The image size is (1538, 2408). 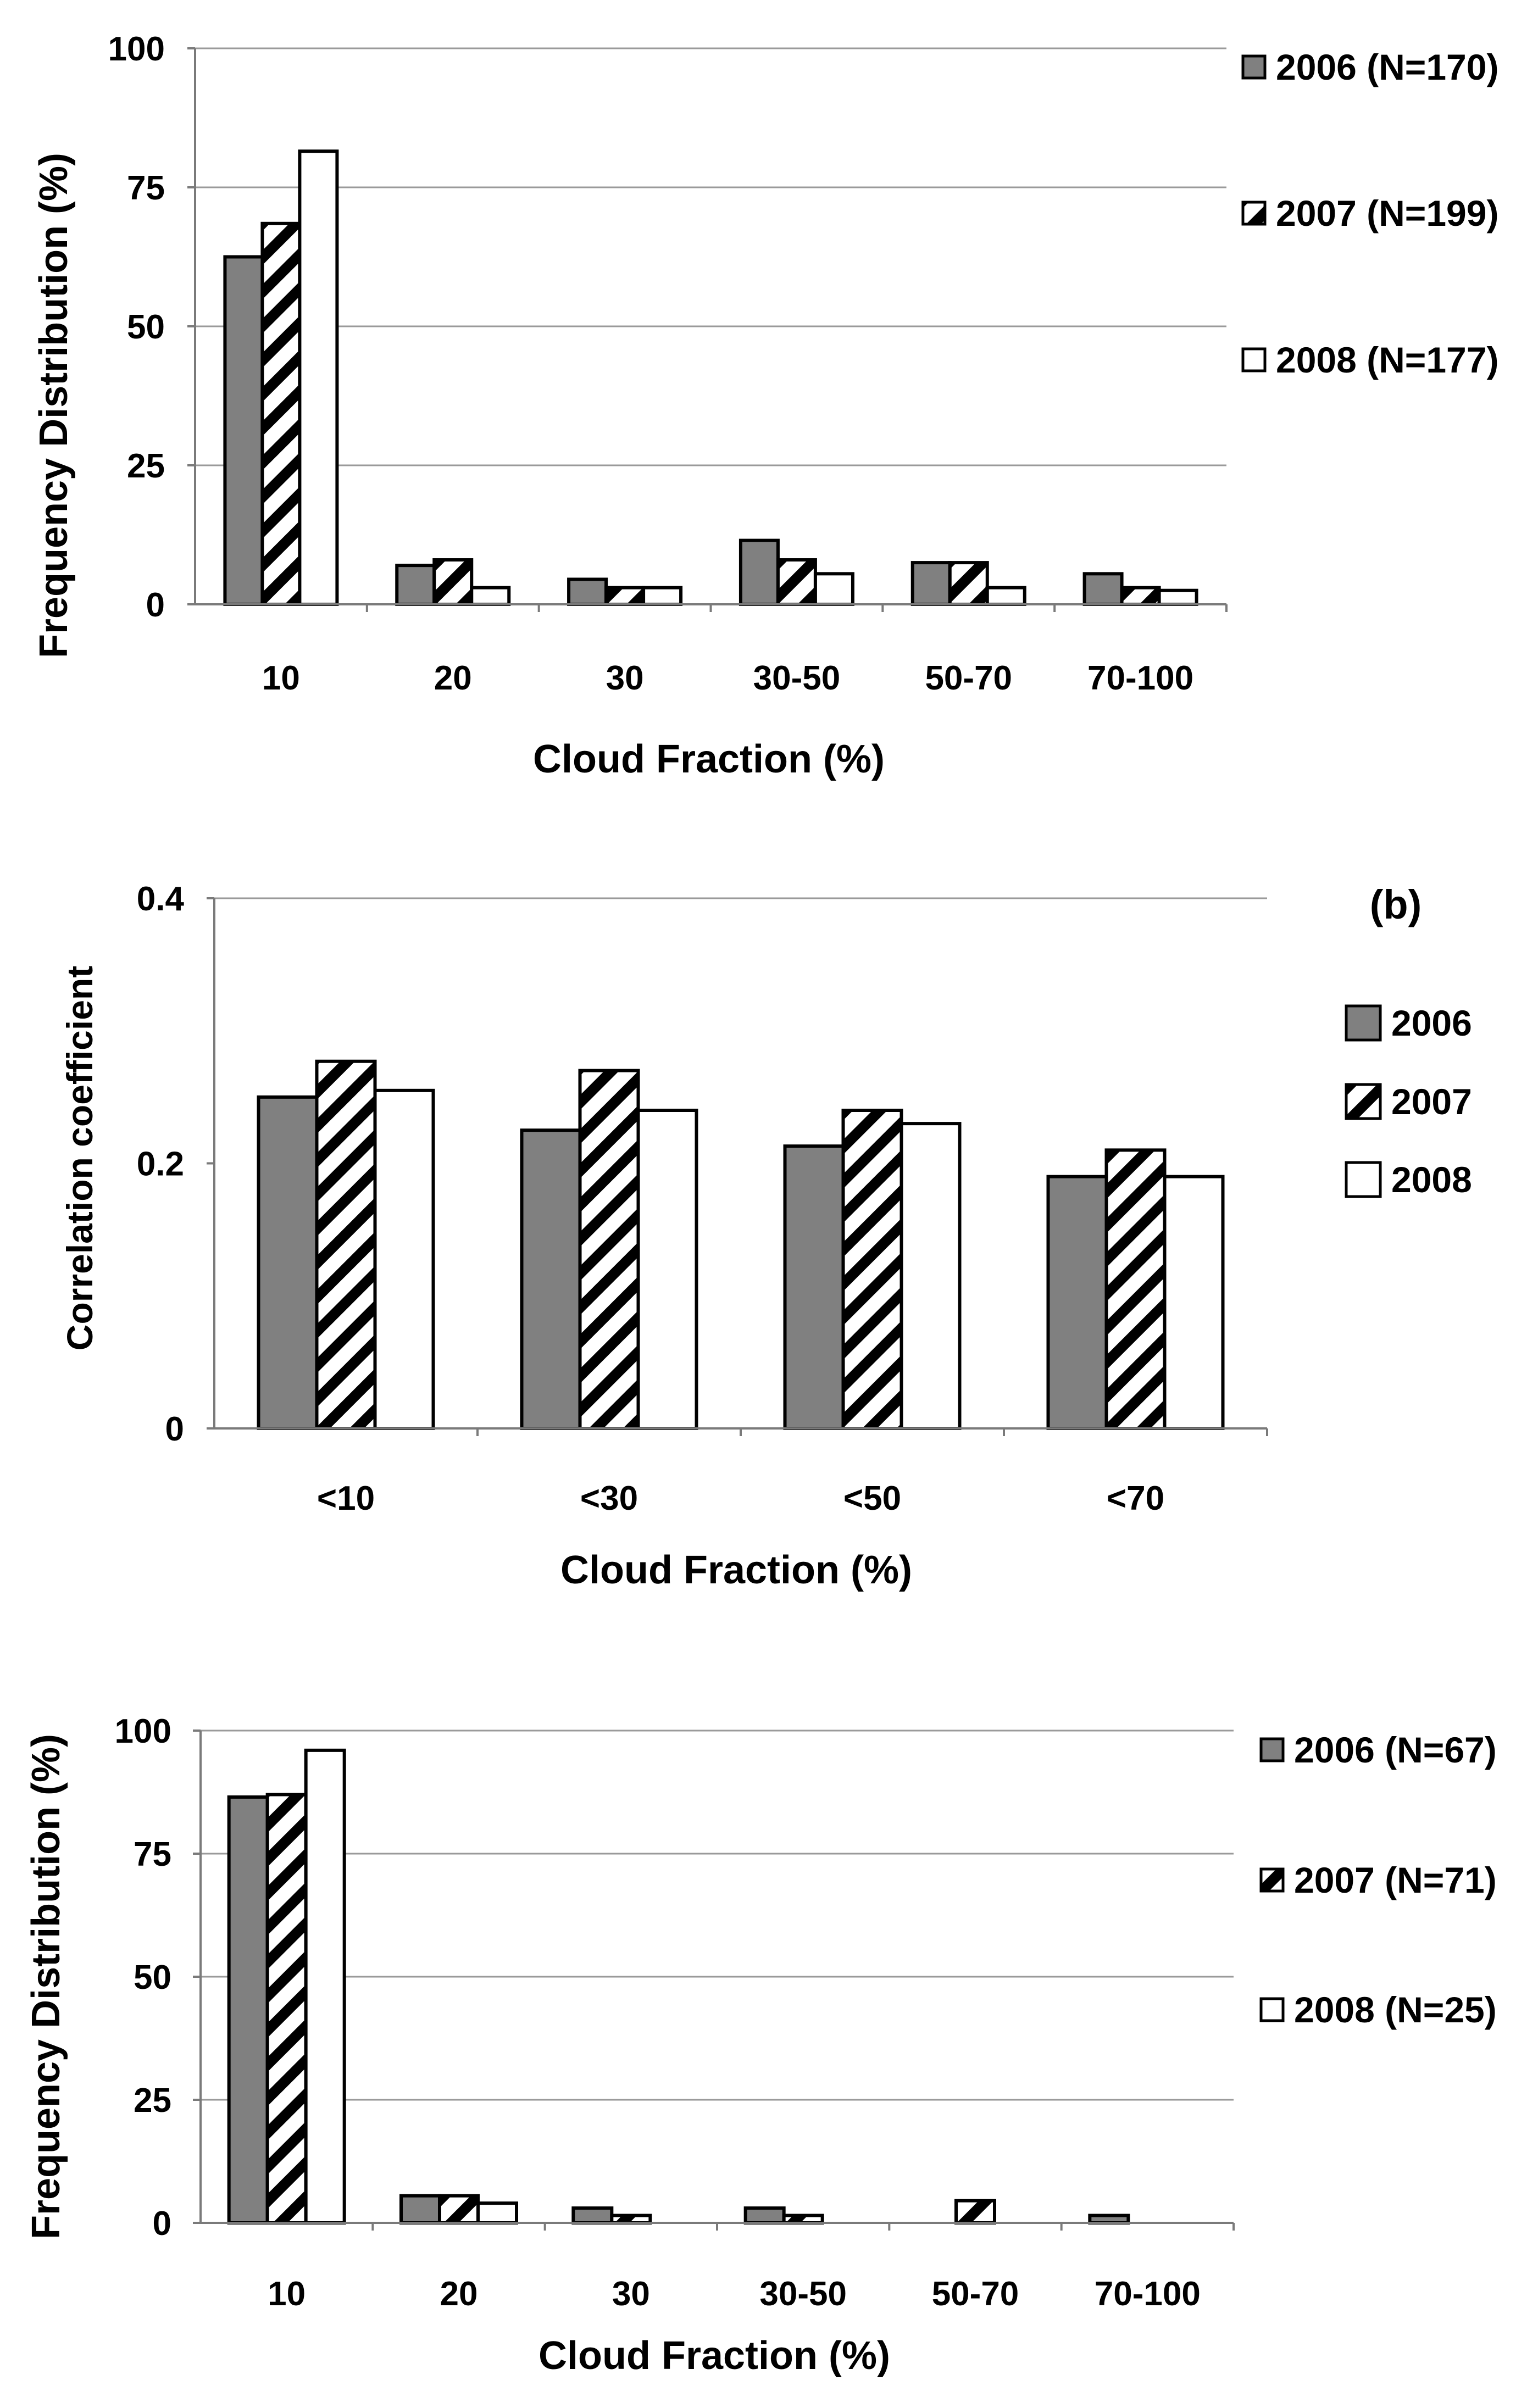 I want to click on panel-c-axes, so click(x=714, y=1980).